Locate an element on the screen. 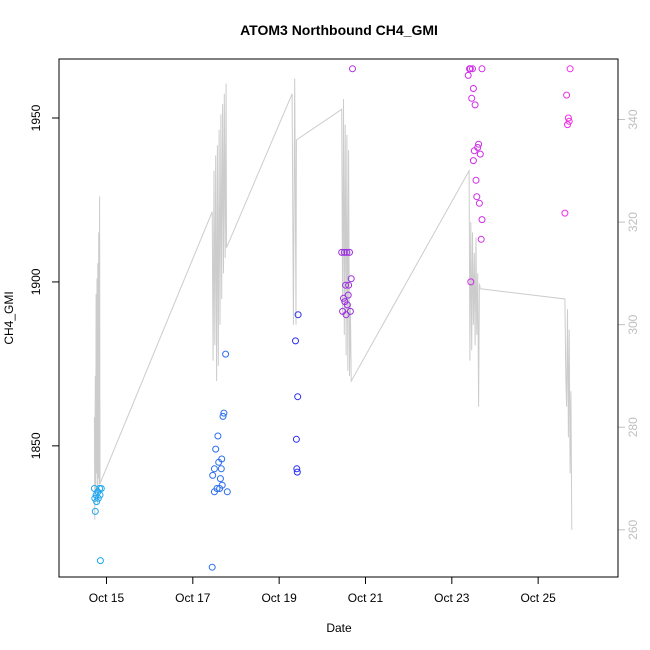  x-tick-label: Oct 25 is located at coordinates (538, 598).